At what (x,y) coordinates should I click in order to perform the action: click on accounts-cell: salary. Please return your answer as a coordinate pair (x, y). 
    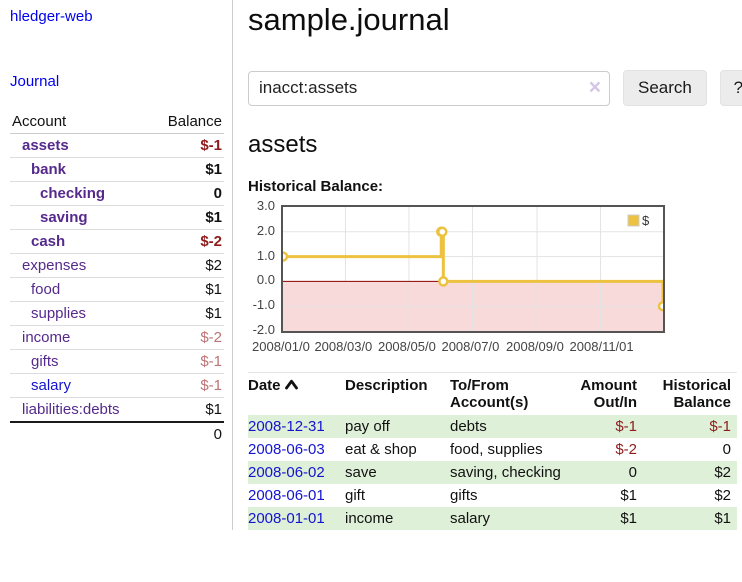
    Looking at the image, I should click on (470, 518).